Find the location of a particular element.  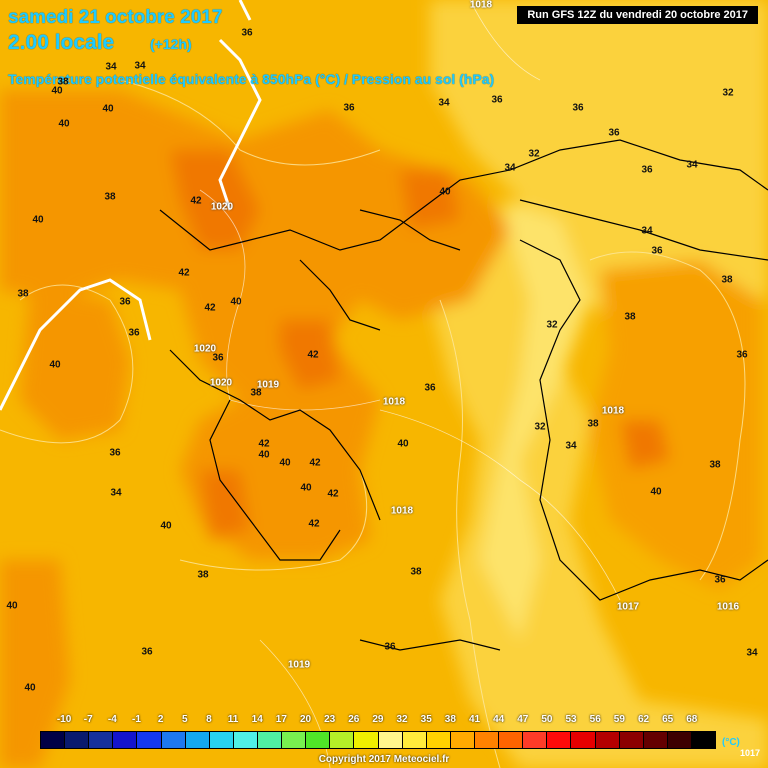

legend-color-bar is located at coordinates (378, 740).